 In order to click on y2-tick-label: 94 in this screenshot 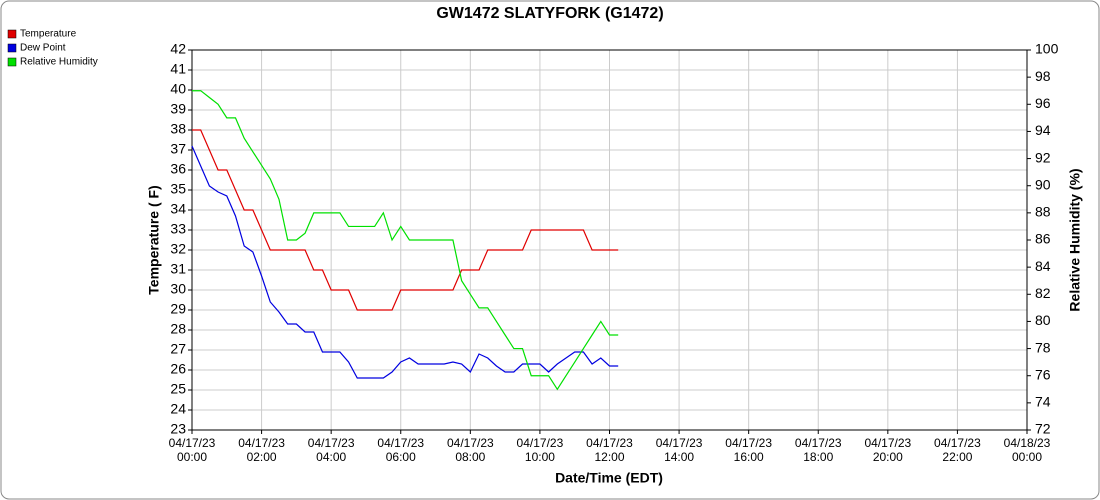, I will do `click(1043, 130)`.